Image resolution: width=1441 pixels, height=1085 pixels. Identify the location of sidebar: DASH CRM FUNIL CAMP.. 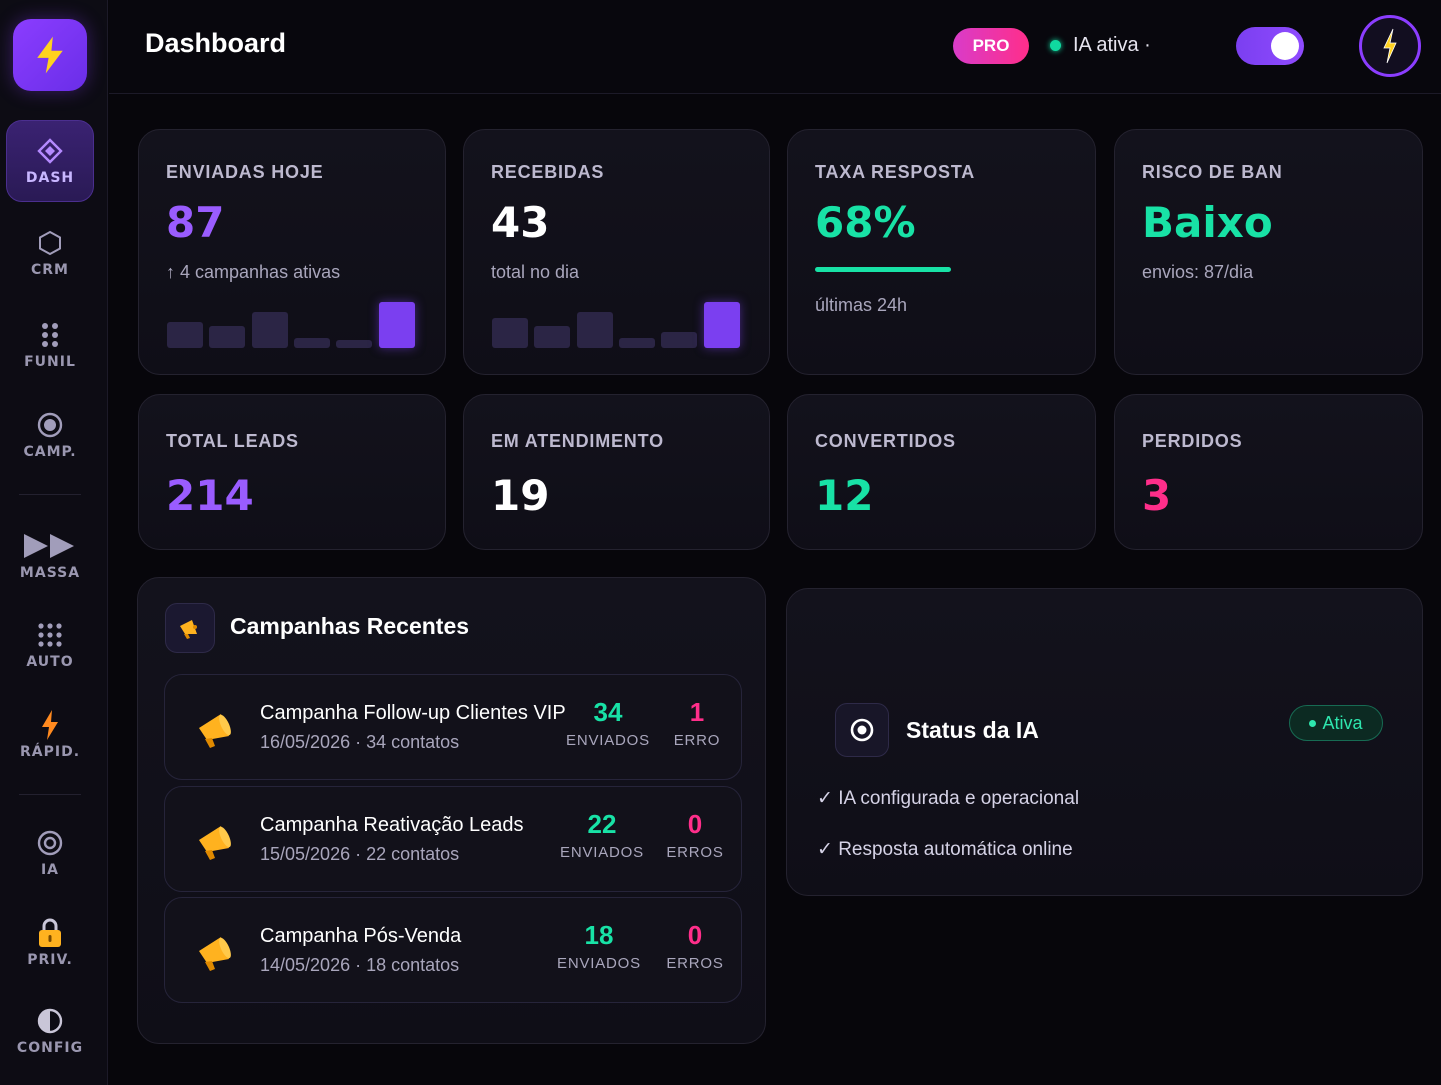
(54, 542).